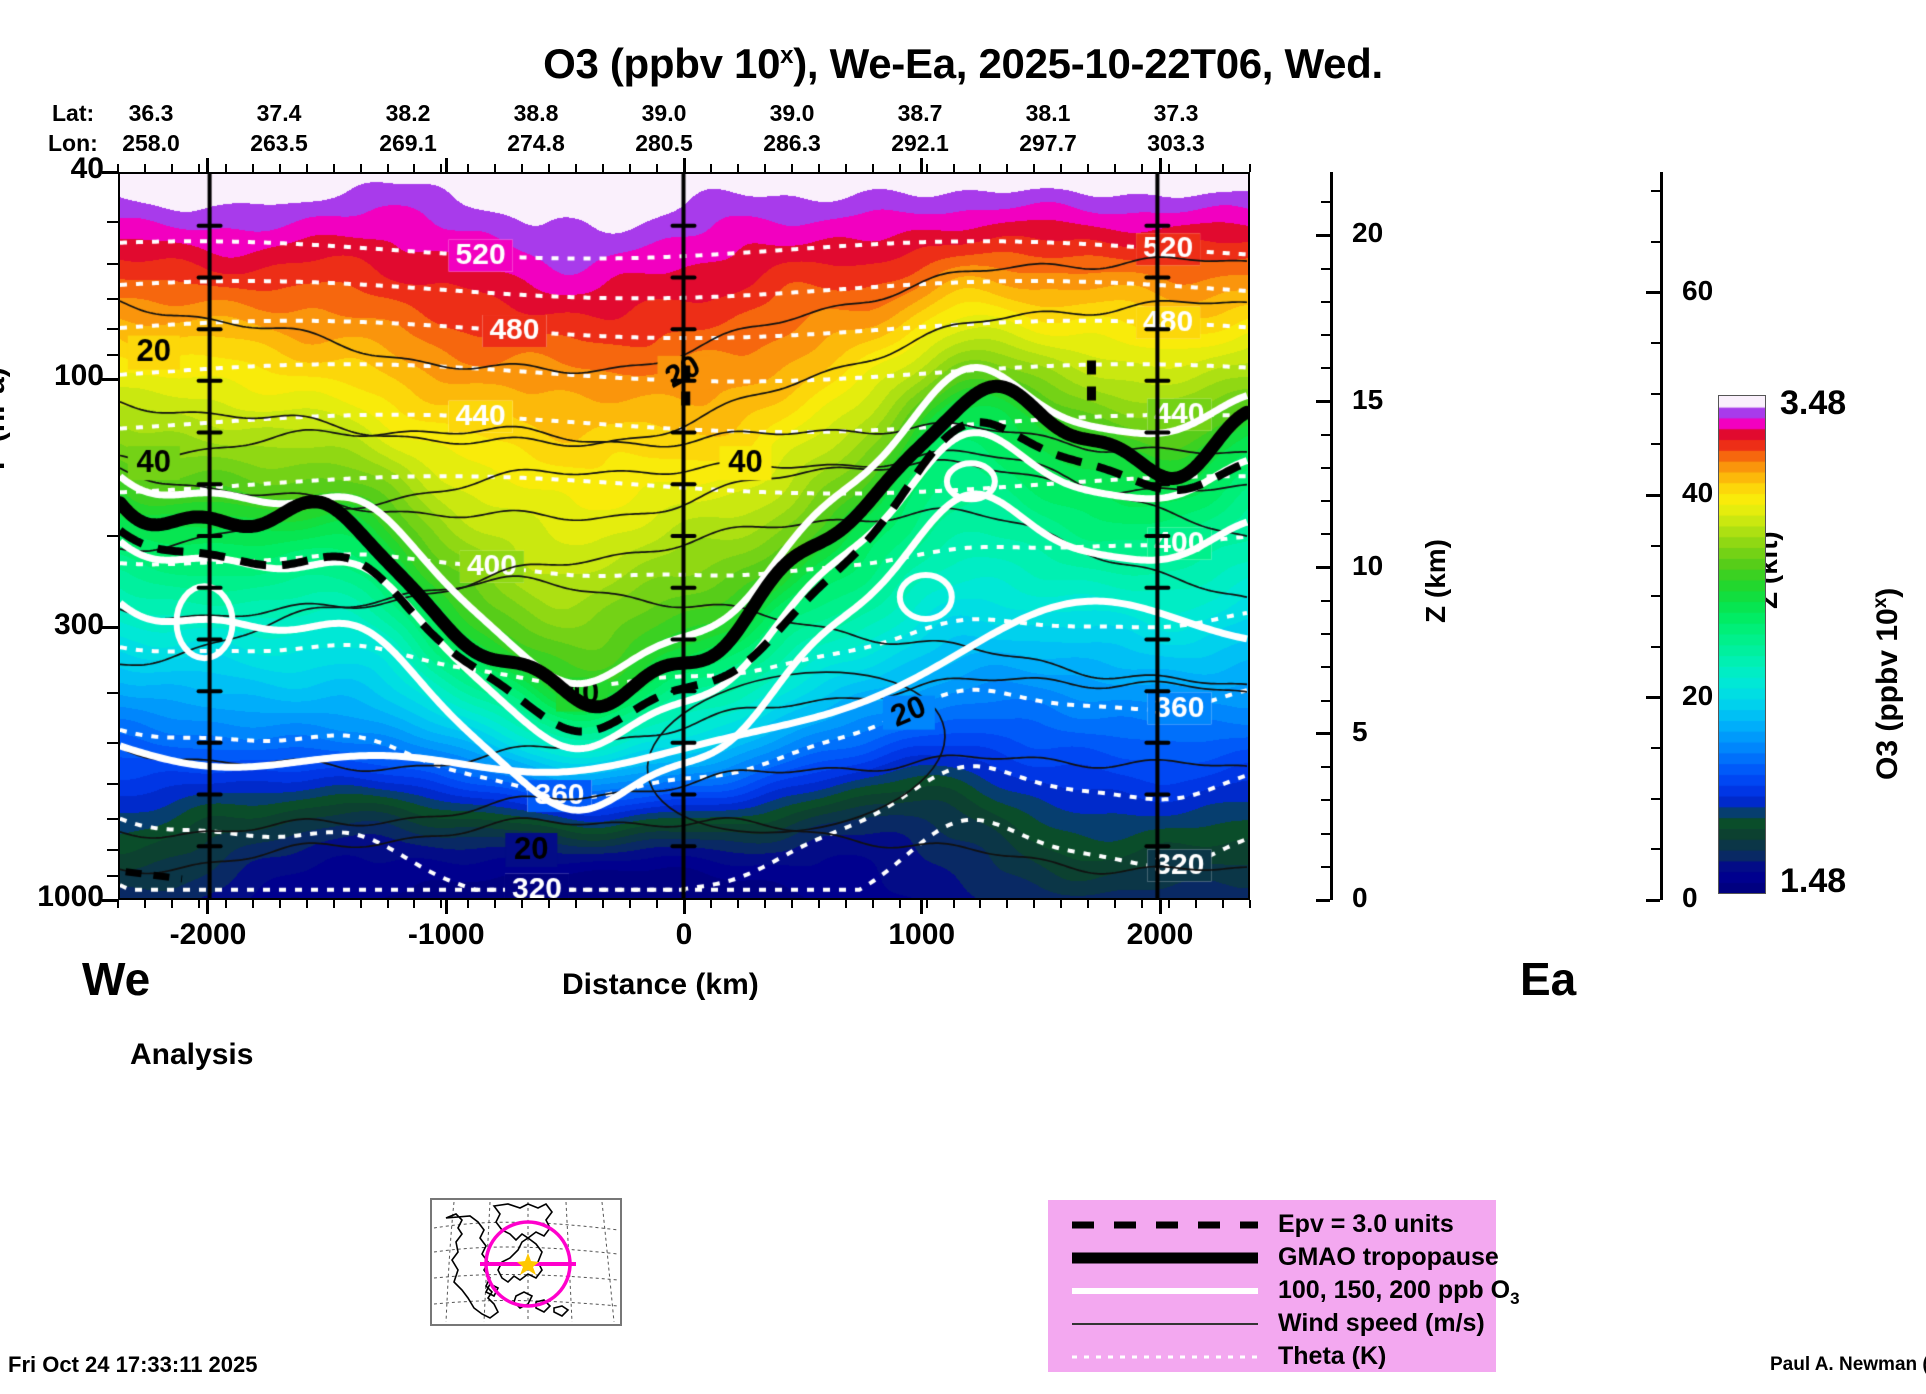  Describe the element at coordinates (1272, 1357) in the screenshot. I see `legend-item: Theta (K)` at that location.